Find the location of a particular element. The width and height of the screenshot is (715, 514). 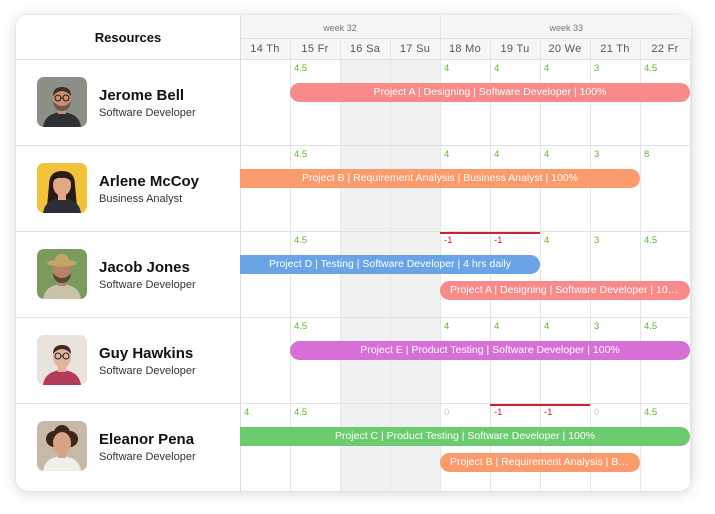

resources-column-title: Resources is located at coordinates (128, 37).